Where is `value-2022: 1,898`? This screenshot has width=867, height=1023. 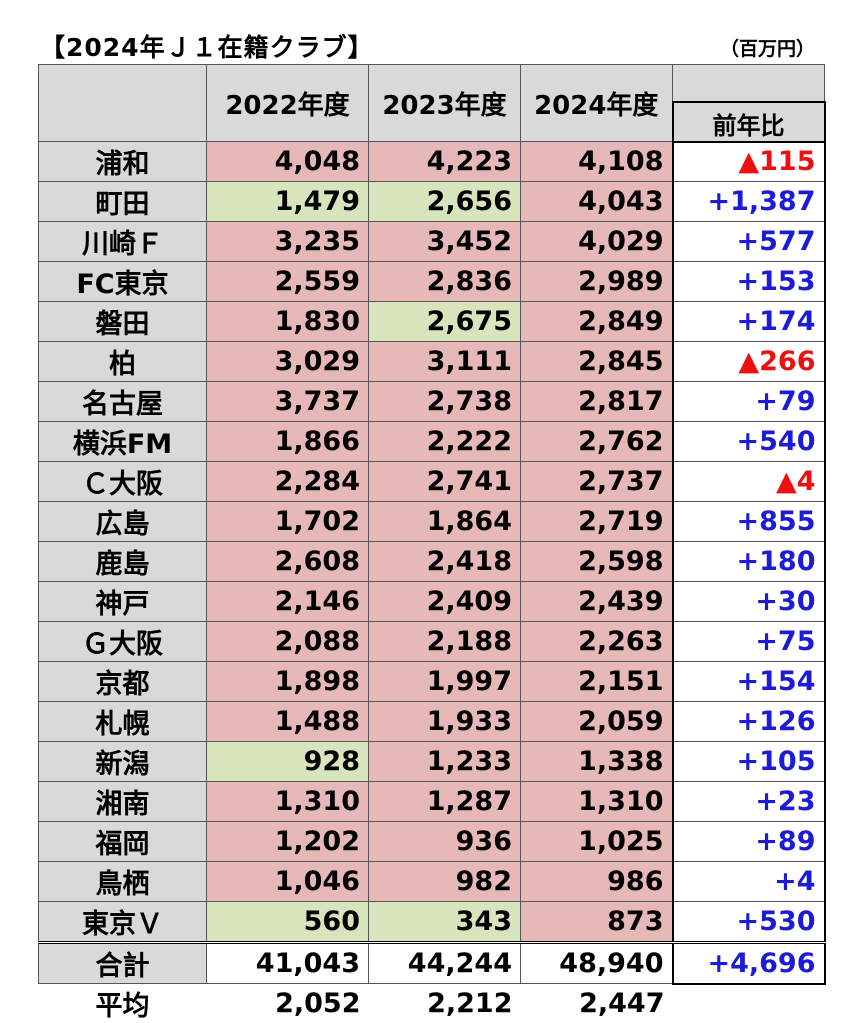 value-2022: 1,898 is located at coordinates (287, 681).